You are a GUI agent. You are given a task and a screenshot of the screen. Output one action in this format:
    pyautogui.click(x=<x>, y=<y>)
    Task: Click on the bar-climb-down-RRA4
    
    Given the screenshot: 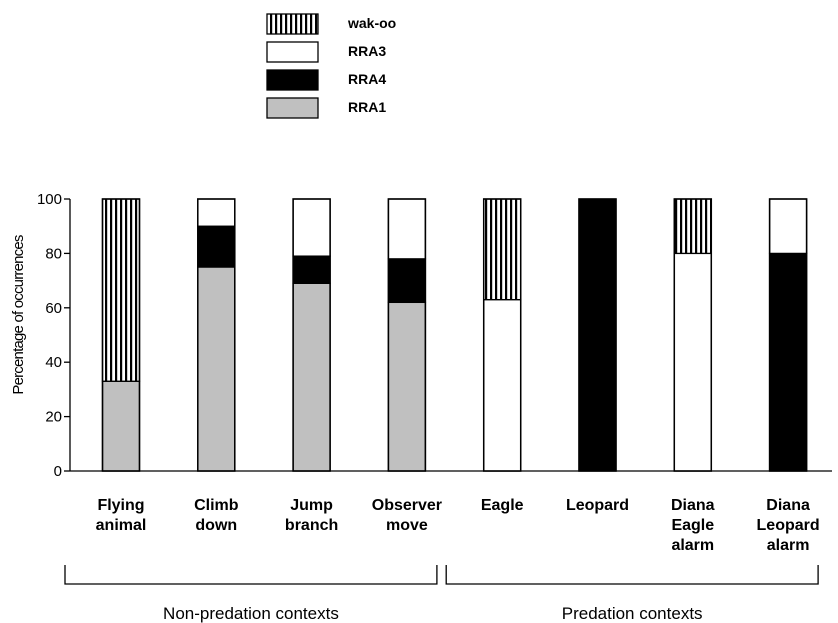 What is the action you would take?
    pyautogui.click(x=216, y=246)
    